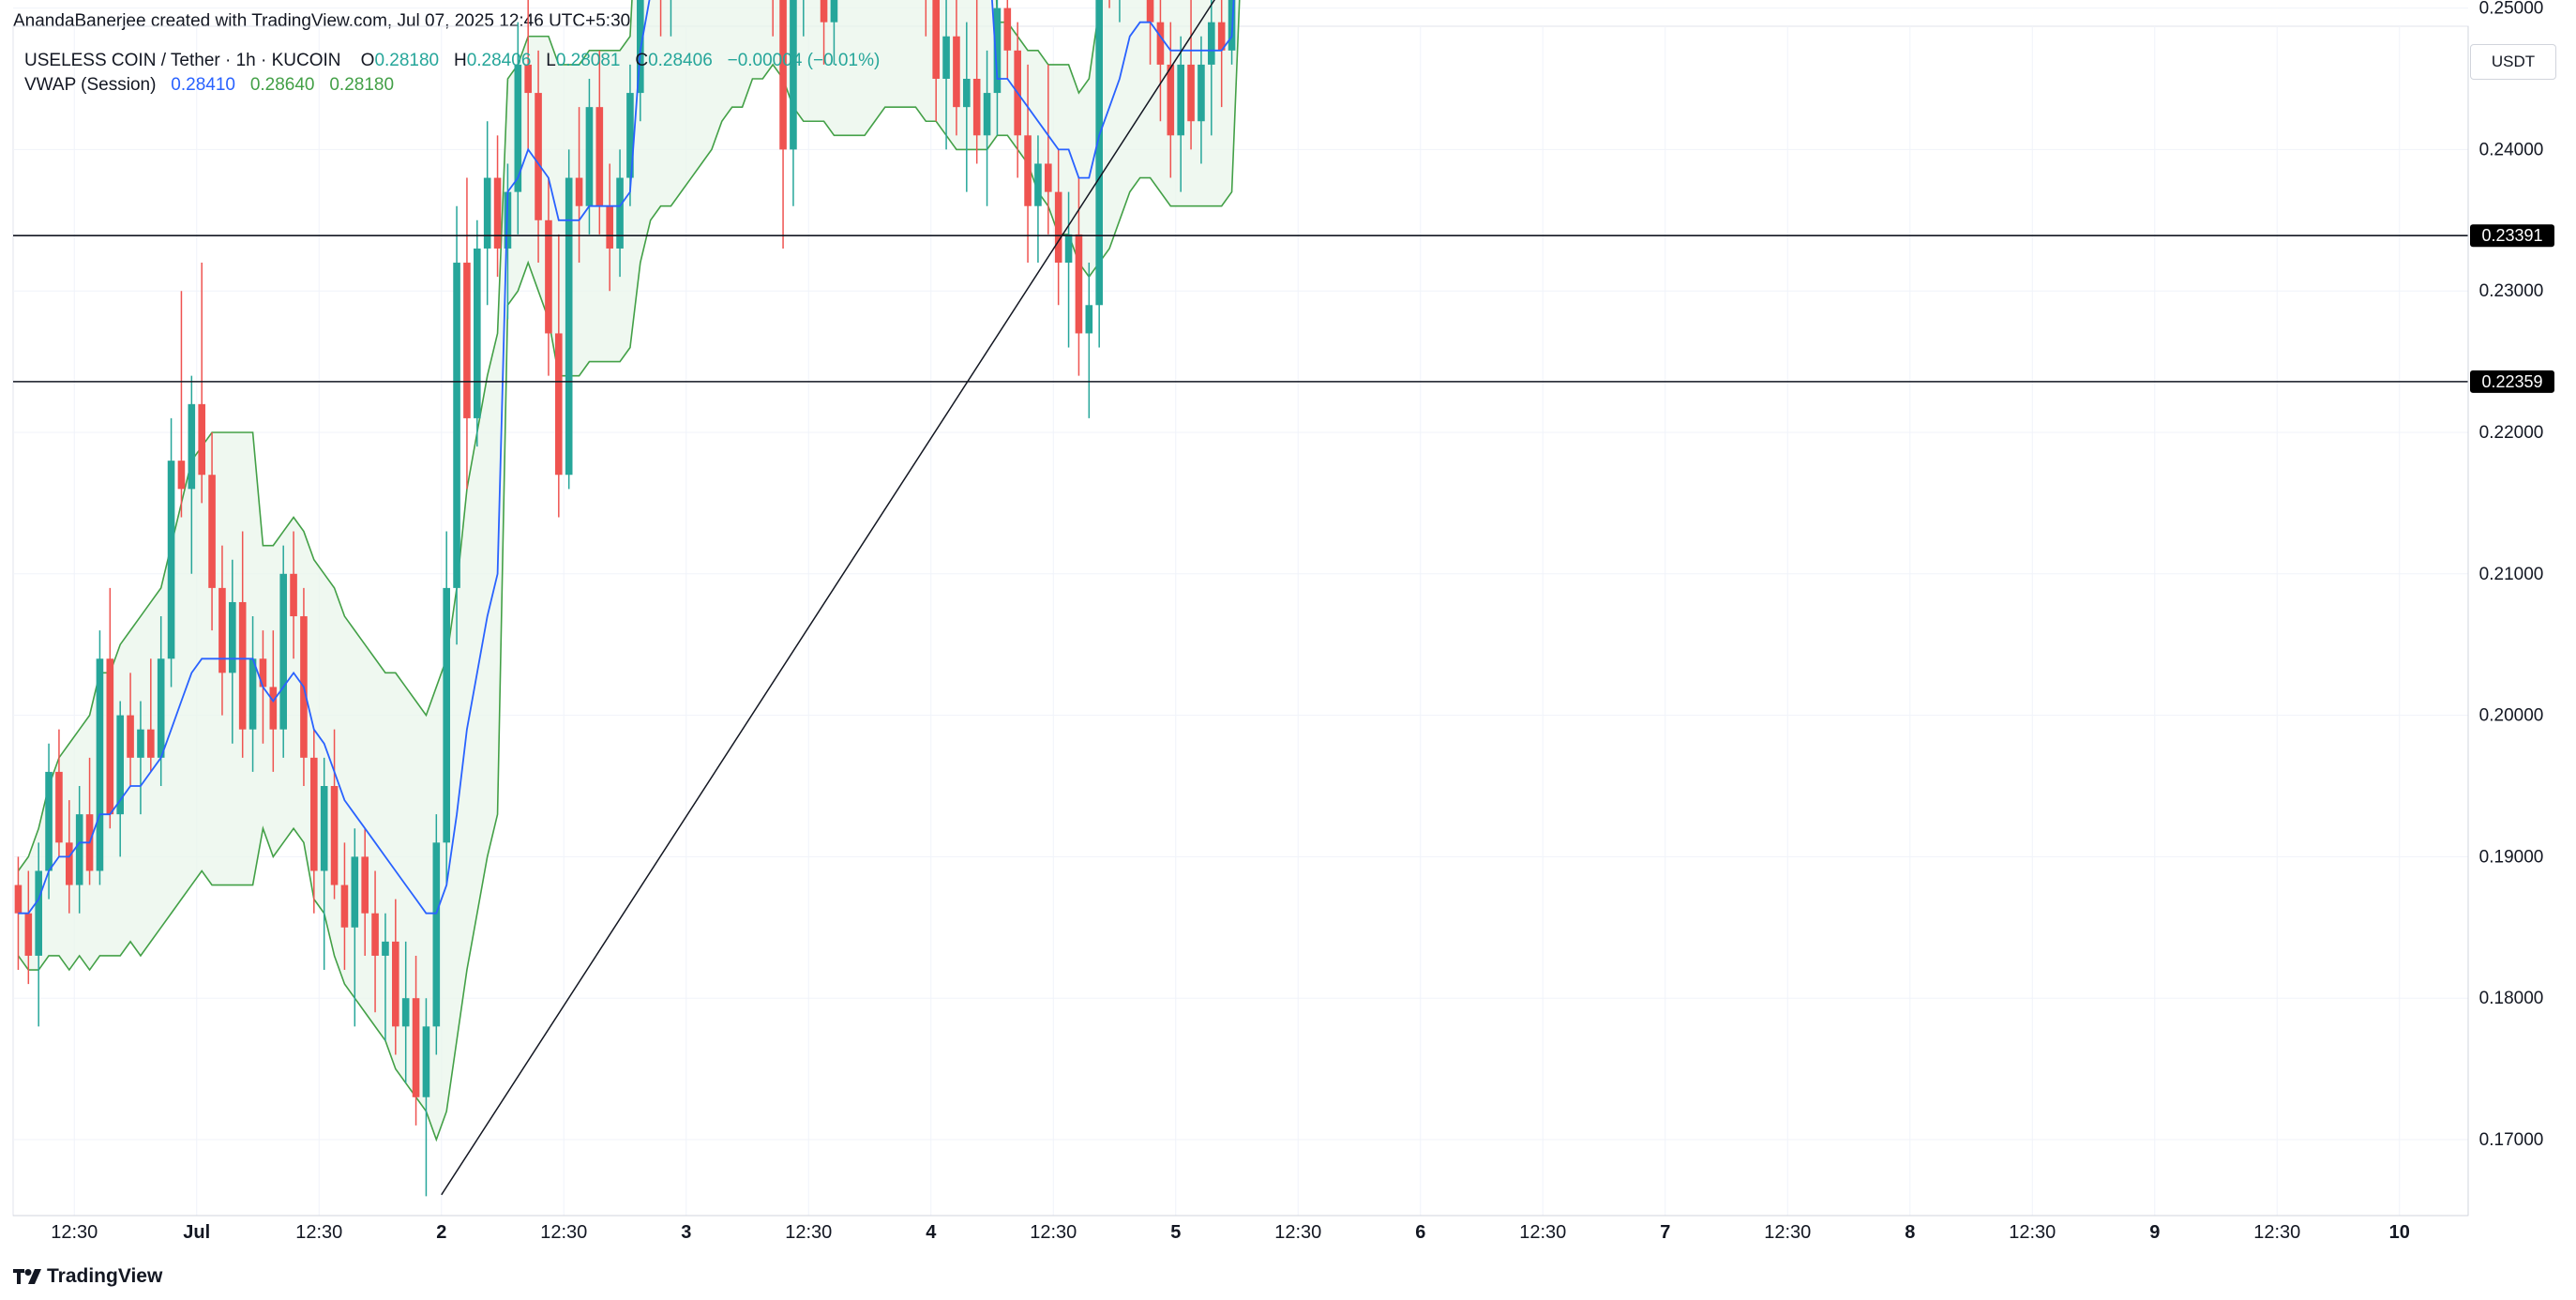  Describe the element at coordinates (196, 1233) in the screenshot. I see `x-tick-label: Jul` at that location.